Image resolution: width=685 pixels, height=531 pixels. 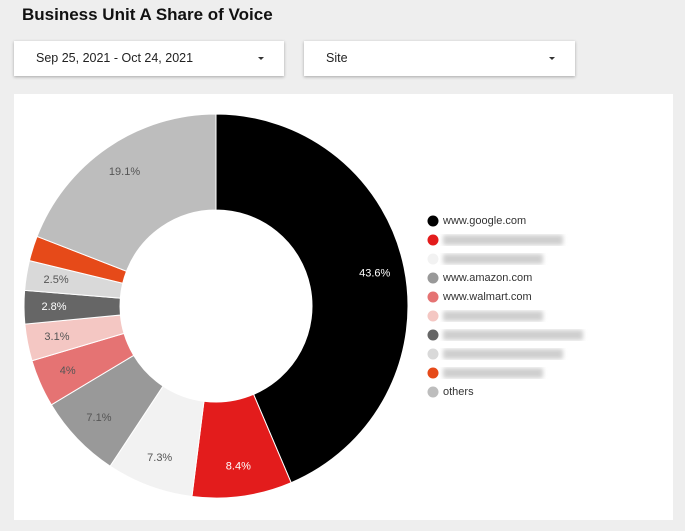 What do you see at coordinates (458, 392) in the screenshot?
I see `legend-label: others` at bounding box center [458, 392].